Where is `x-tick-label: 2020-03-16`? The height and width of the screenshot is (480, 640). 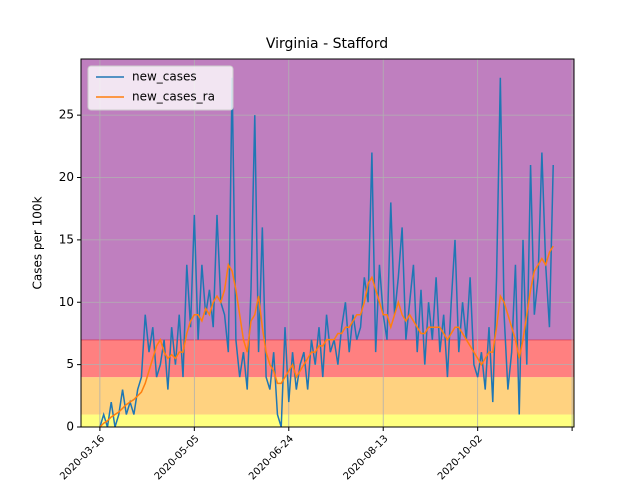 x-tick-label: 2020-03-16 is located at coordinates (82, 456).